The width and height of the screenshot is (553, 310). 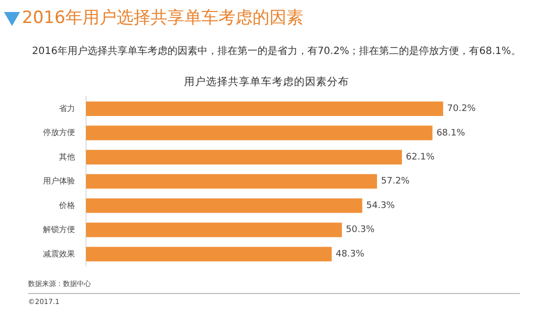 What do you see at coordinates (350, 254) in the screenshot?
I see `data-label: 48.3%` at bounding box center [350, 254].